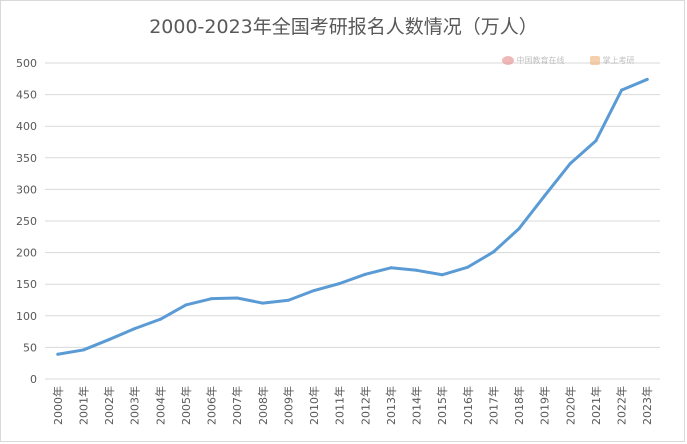 This screenshot has width=687, height=444. I want to click on x-tick-label: 2016年, so click(468, 405).